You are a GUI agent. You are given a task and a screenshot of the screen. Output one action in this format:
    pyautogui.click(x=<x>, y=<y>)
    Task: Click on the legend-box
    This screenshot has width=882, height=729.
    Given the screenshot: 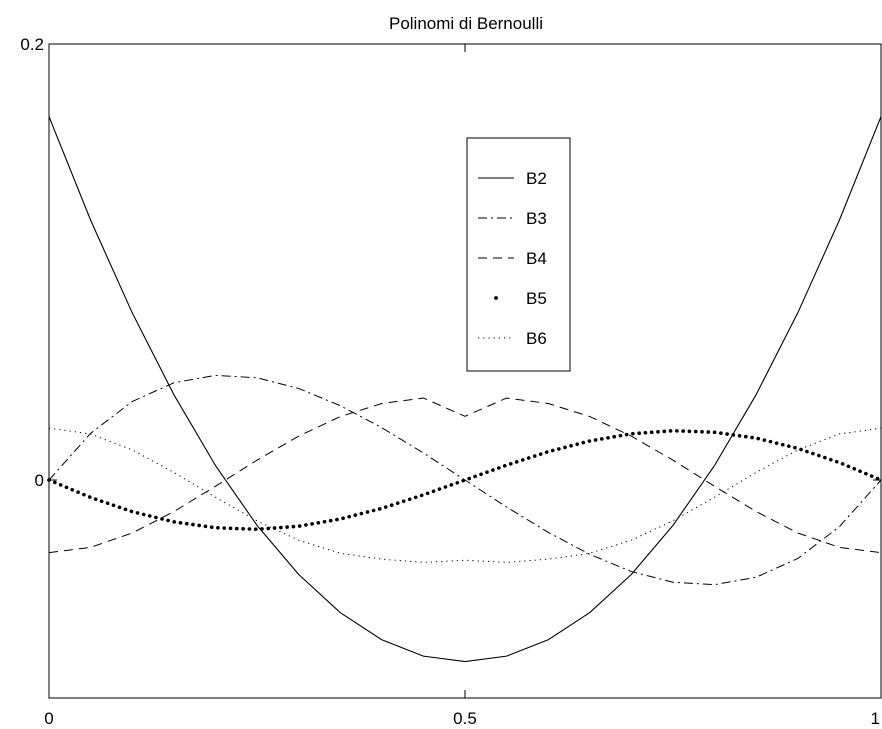 What is the action you would take?
    pyautogui.click(x=518, y=254)
    